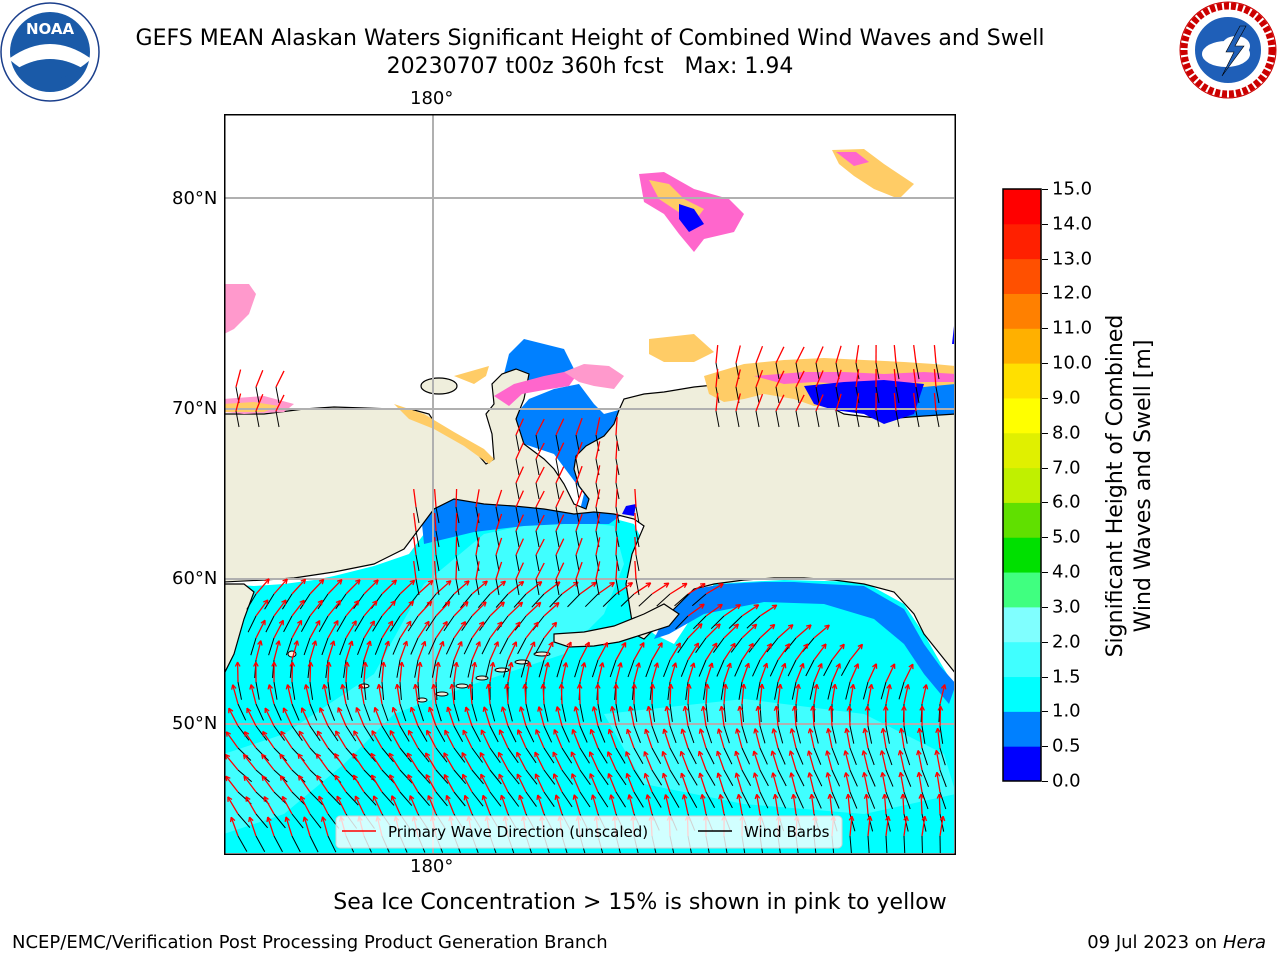 The height and width of the screenshot is (960, 1280). What do you see at coordinates (1066, 433) in the screenshot?
I see `colorbar-tick-label: 8.0` at bounding box center [1066, 433].